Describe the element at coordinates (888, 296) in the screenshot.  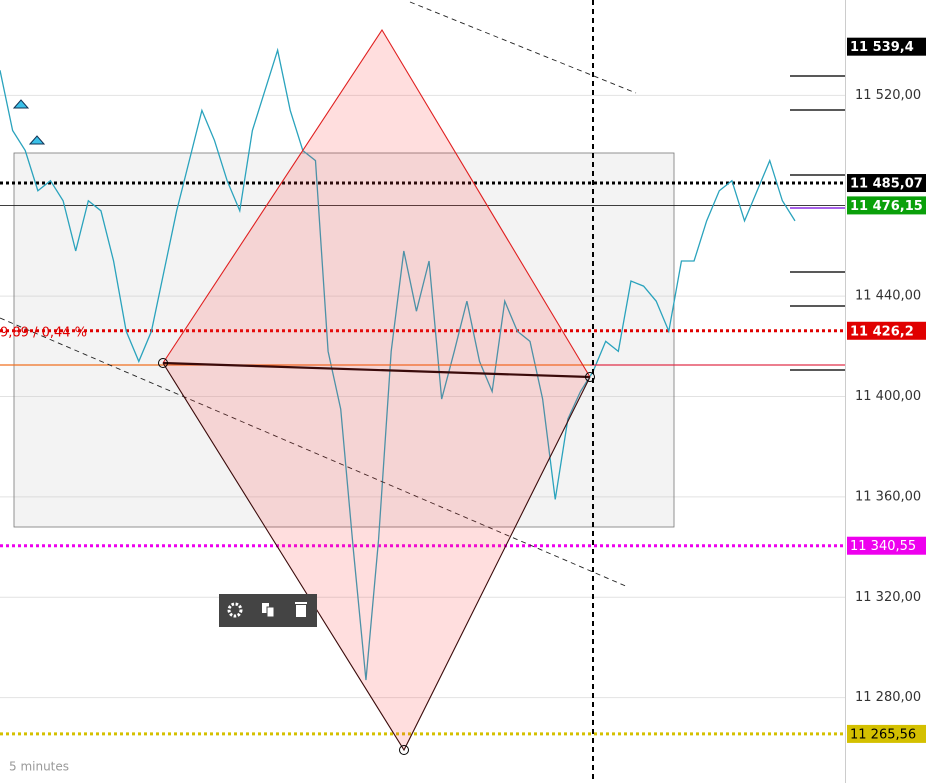
I see `y-tick-label: 11 440,00` at that location.